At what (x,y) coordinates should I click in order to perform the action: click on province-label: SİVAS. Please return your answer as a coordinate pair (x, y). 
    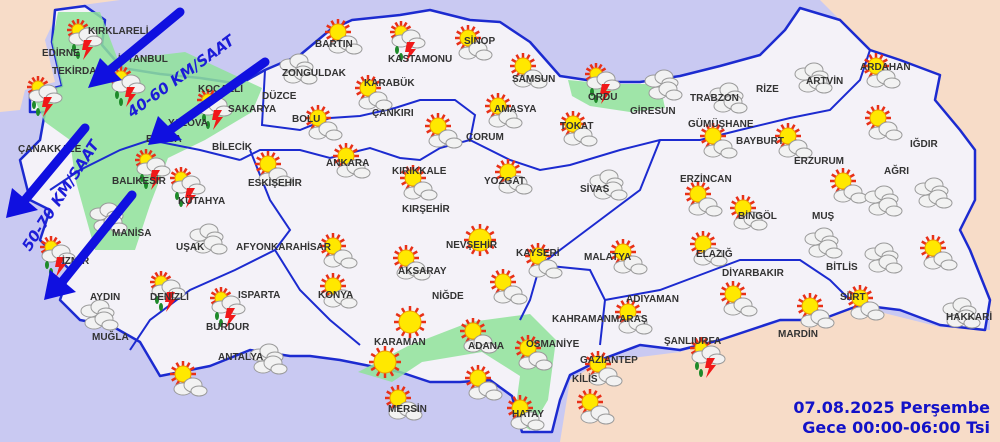
    Looking at the image, I should click on (595, 188).